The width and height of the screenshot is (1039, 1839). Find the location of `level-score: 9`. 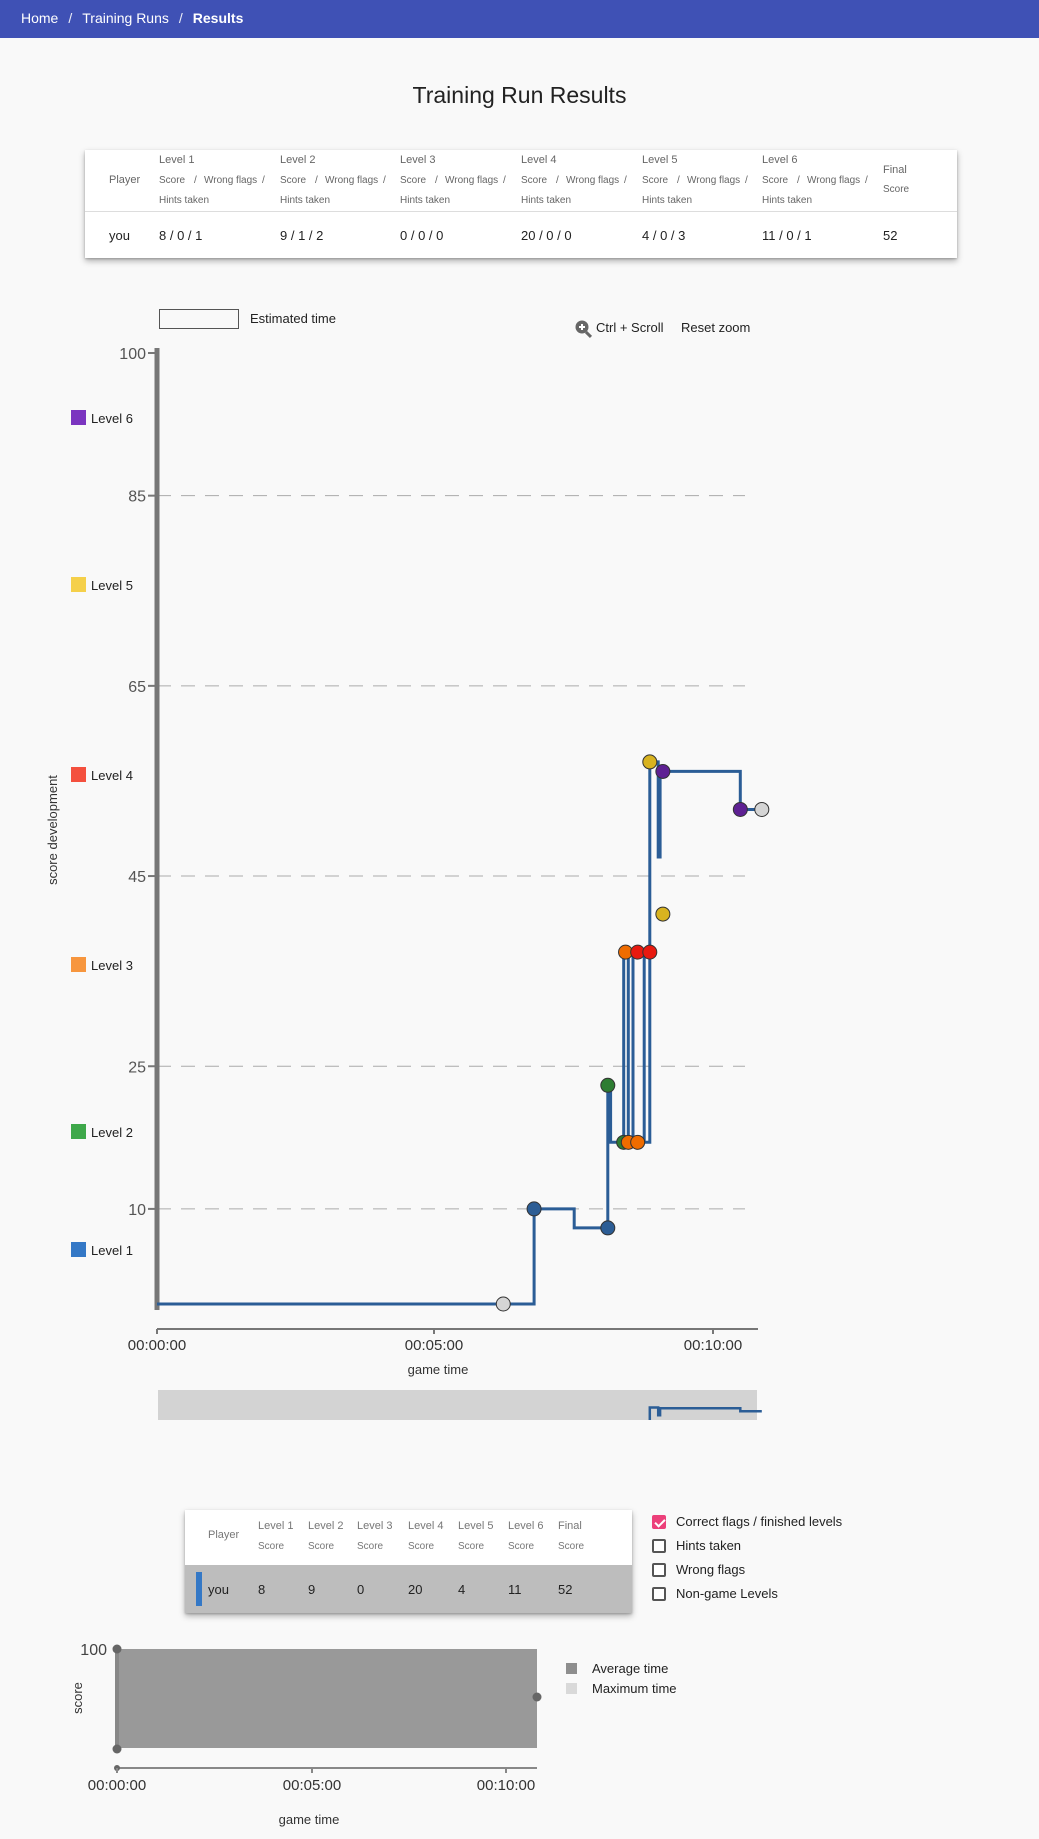

level-score: 9 is located at coordinates (312, 1589).